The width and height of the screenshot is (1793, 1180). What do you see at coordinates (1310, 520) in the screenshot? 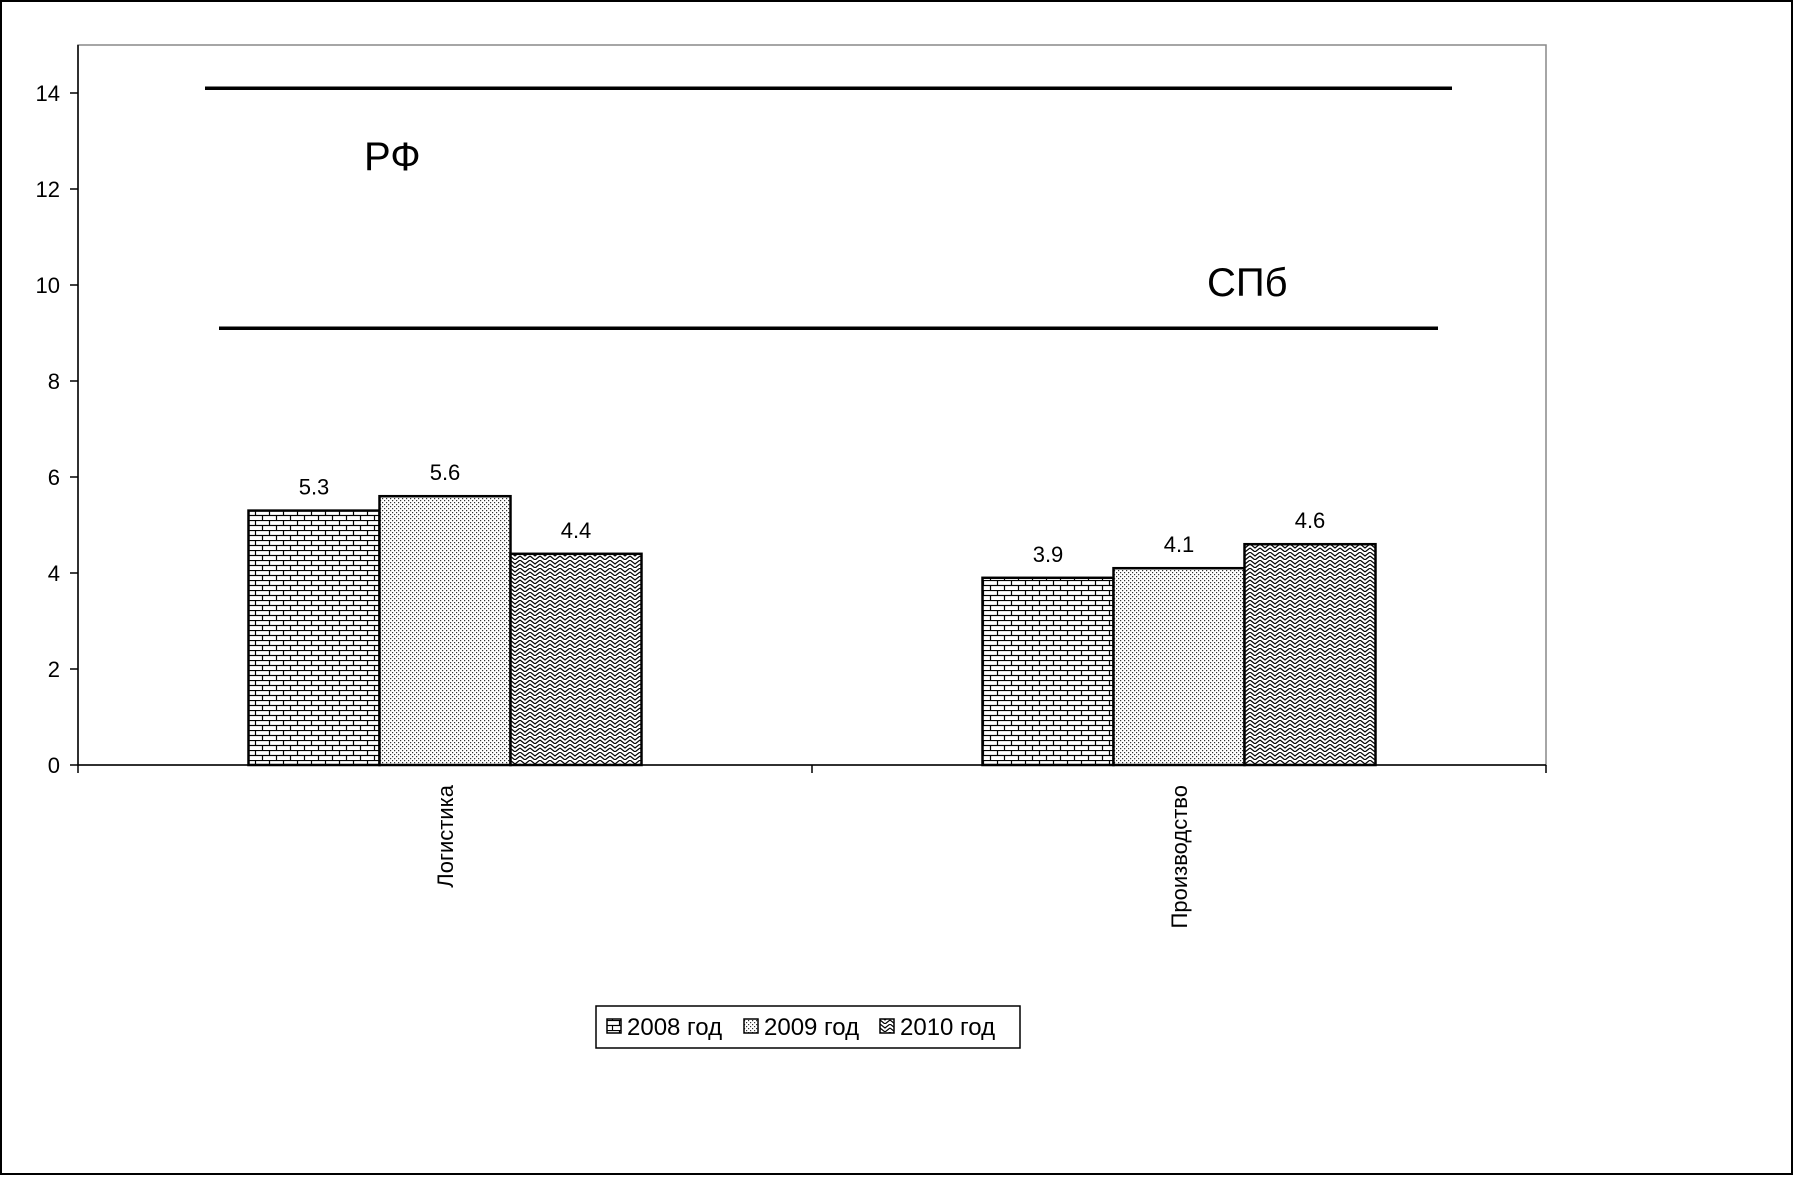
I see `bar-data-label: 4.6` at bounding box center [1310, 520].